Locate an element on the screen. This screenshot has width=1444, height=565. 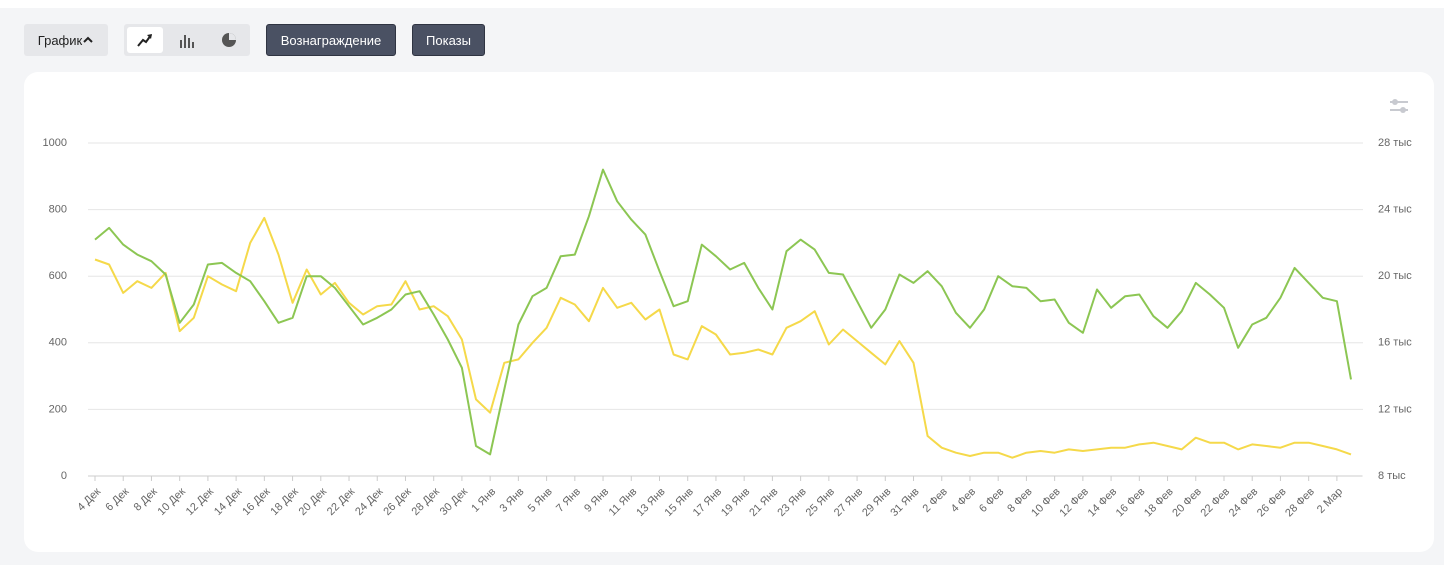
x-tick-label: 6 Фев is located at coordinates (991, 500).